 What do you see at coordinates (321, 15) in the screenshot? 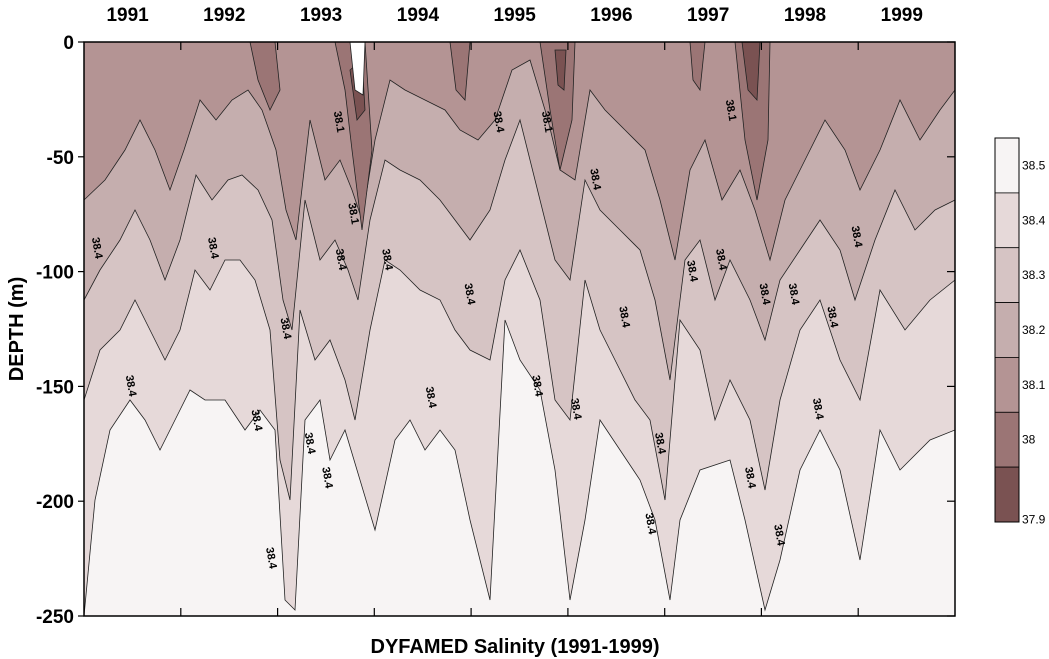
I see `year-label-1993: 1993` at bounding box center [321, 15].